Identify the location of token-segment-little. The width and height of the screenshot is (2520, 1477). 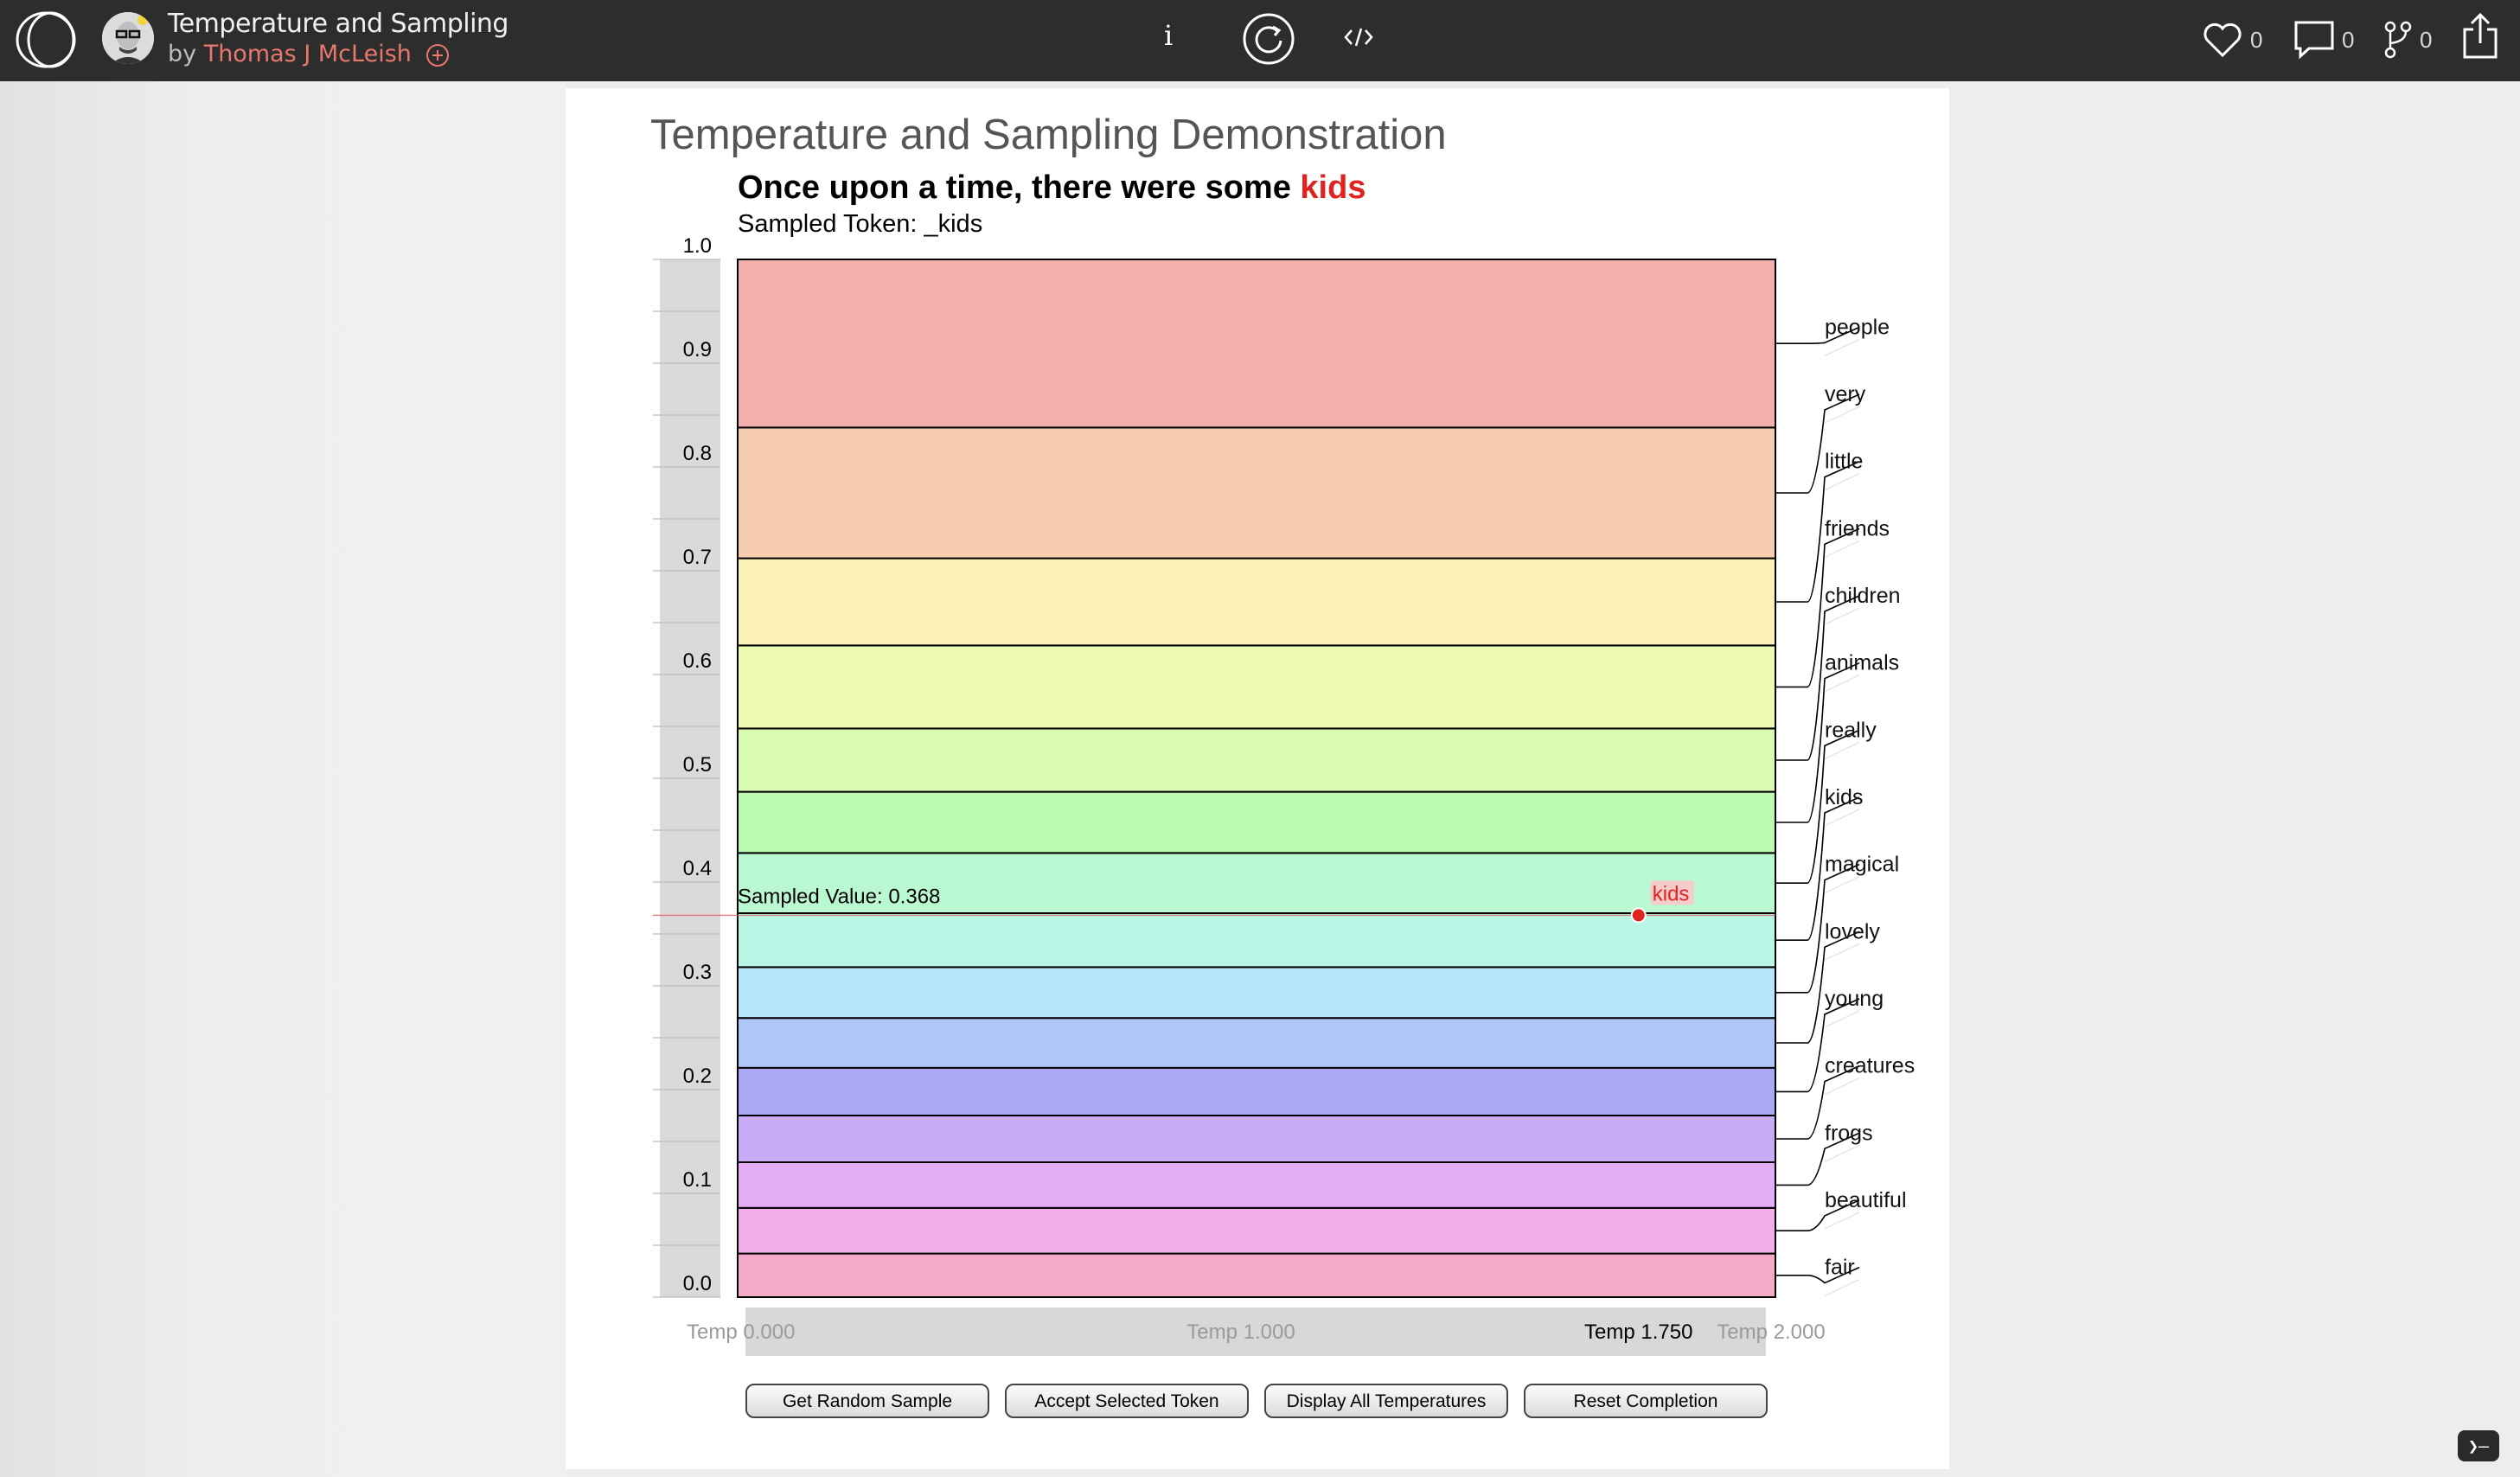
(1257, 602).